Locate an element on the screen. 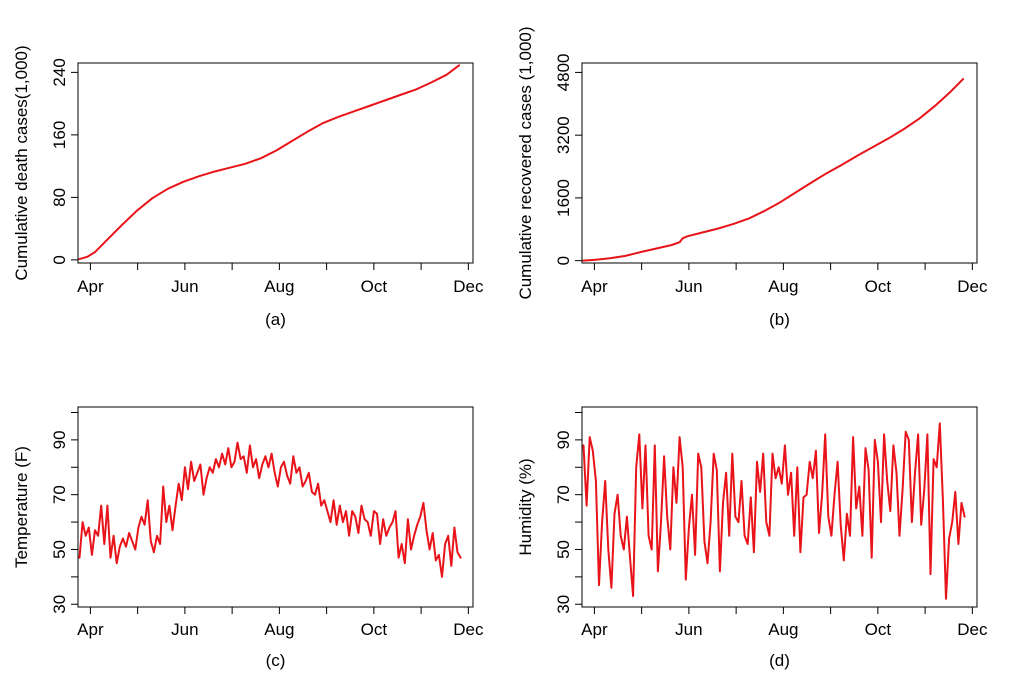  y-tick-label: 3200 is located at coordinates (563, 135).